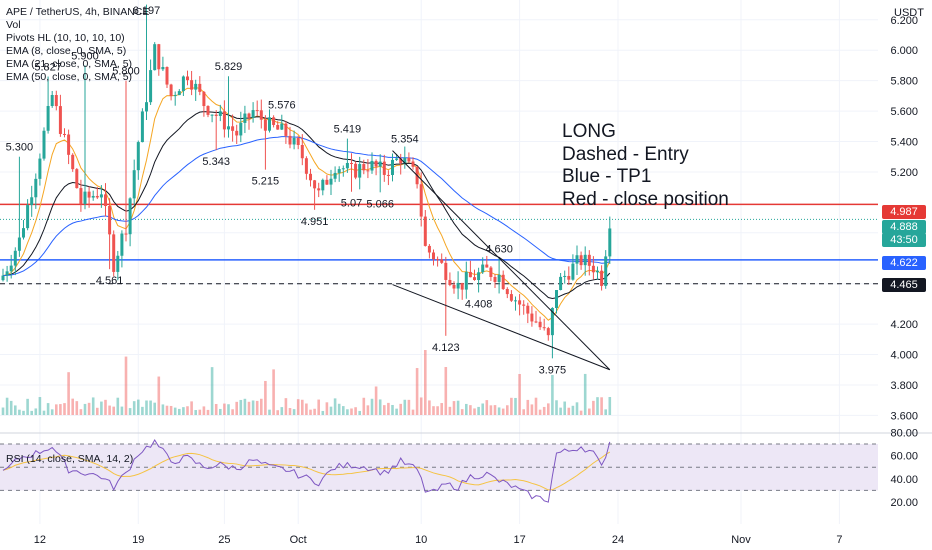  I want to click on legend-ema50: EMA (50, close, 0, SMA, 5), so click(69, 77).